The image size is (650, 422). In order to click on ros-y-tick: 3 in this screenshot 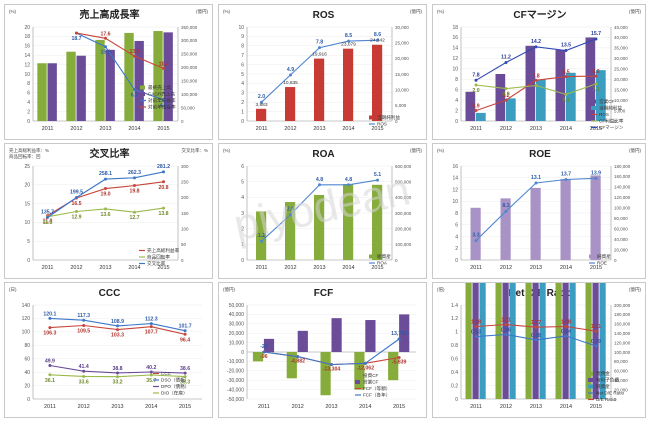, I will do `click(242, 94)`.